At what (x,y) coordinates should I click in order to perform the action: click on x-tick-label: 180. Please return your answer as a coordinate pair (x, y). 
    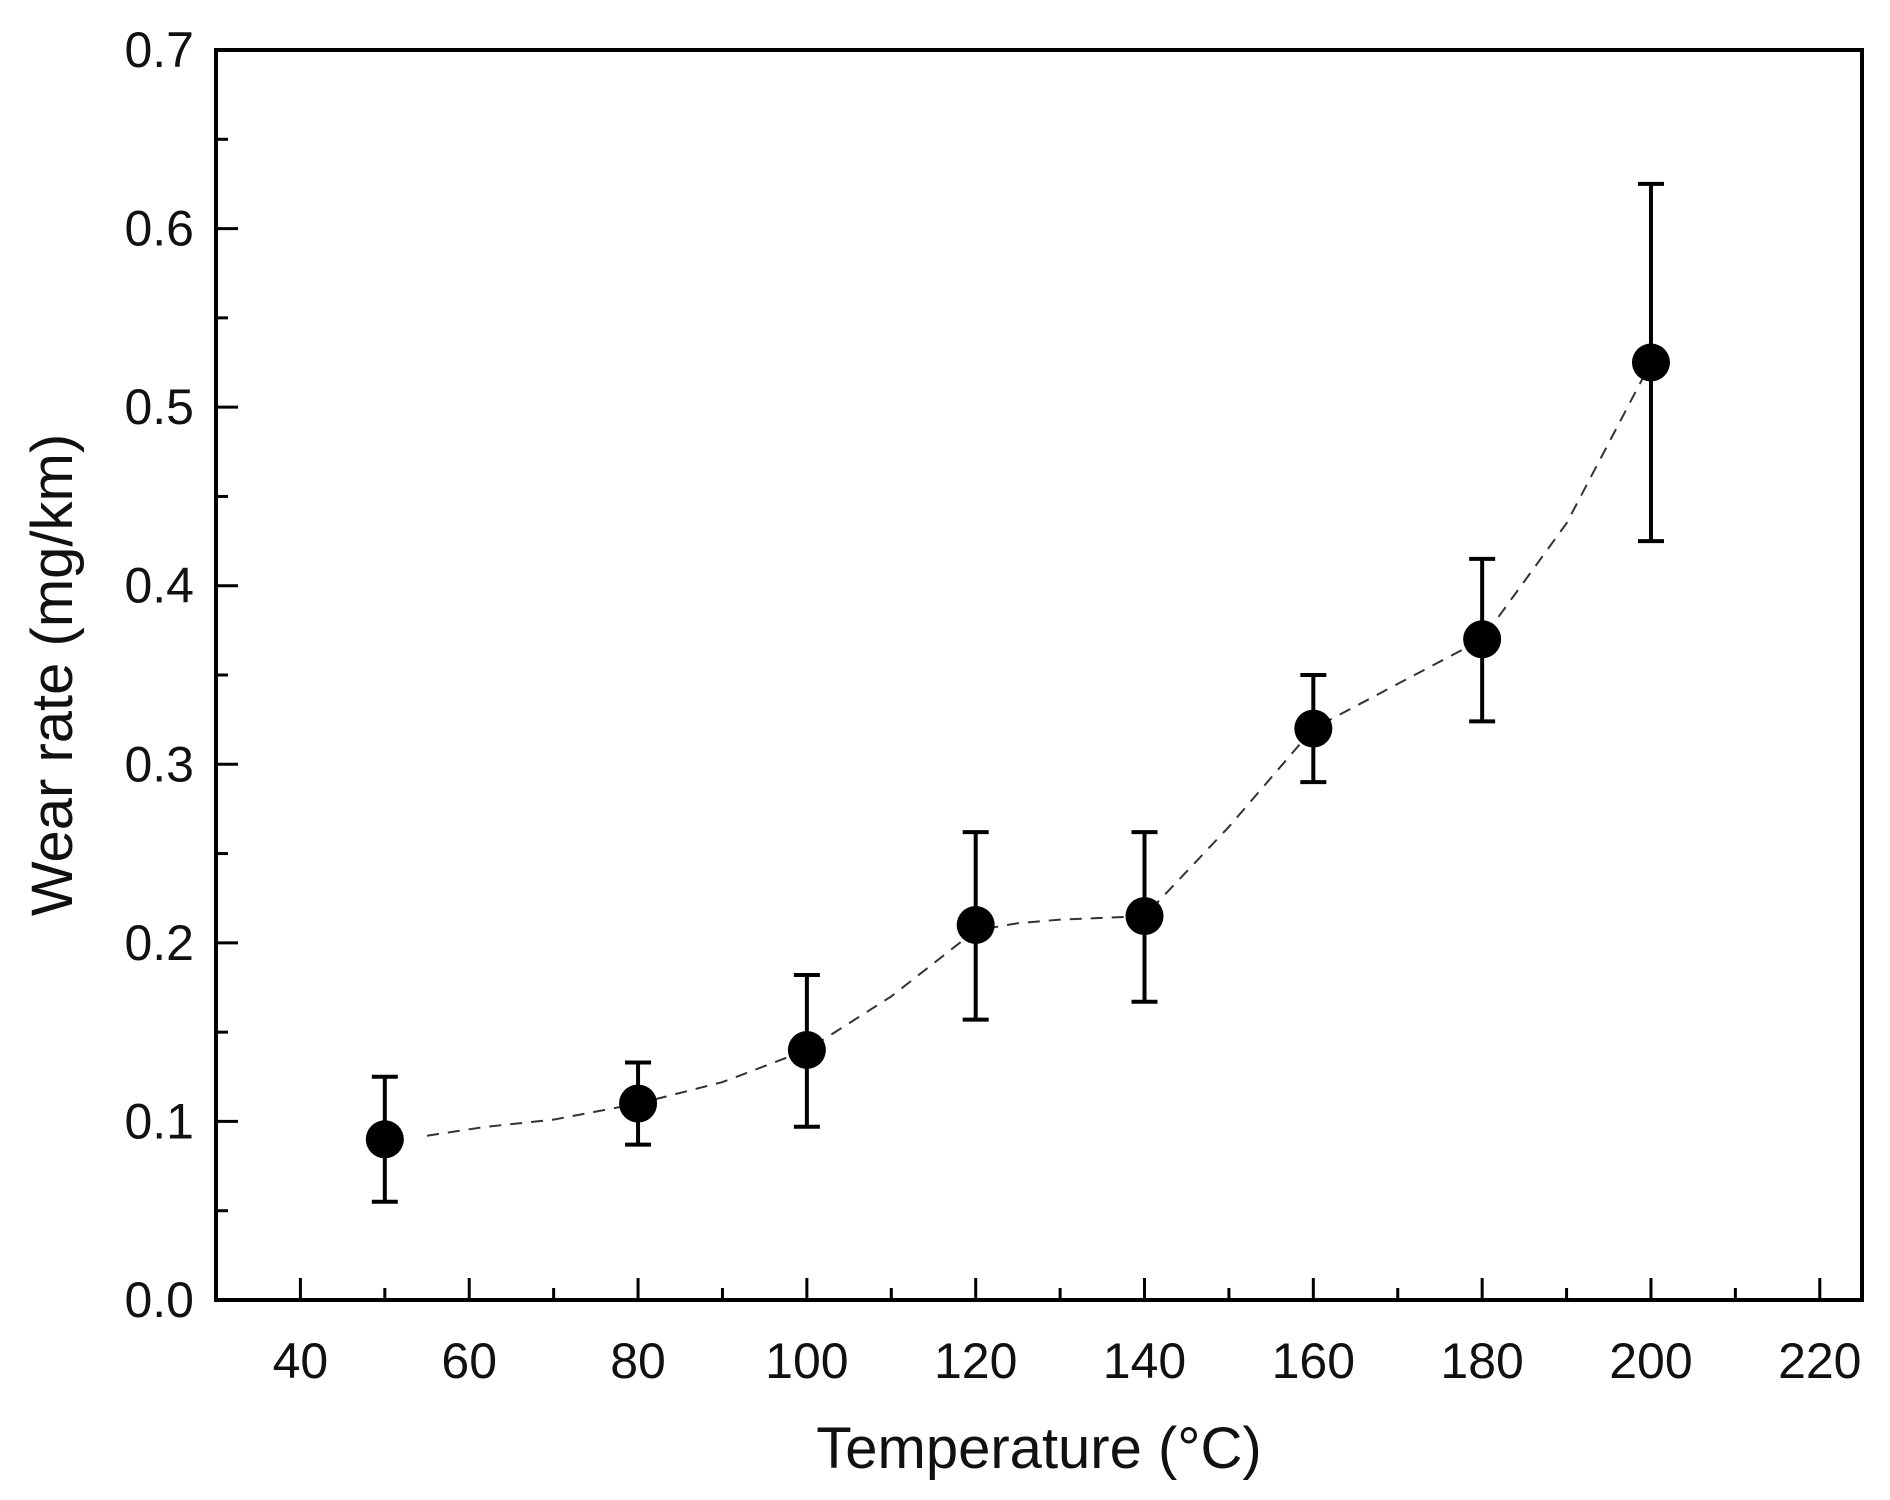
    Looking at the image, I should click on (1481, 1361).